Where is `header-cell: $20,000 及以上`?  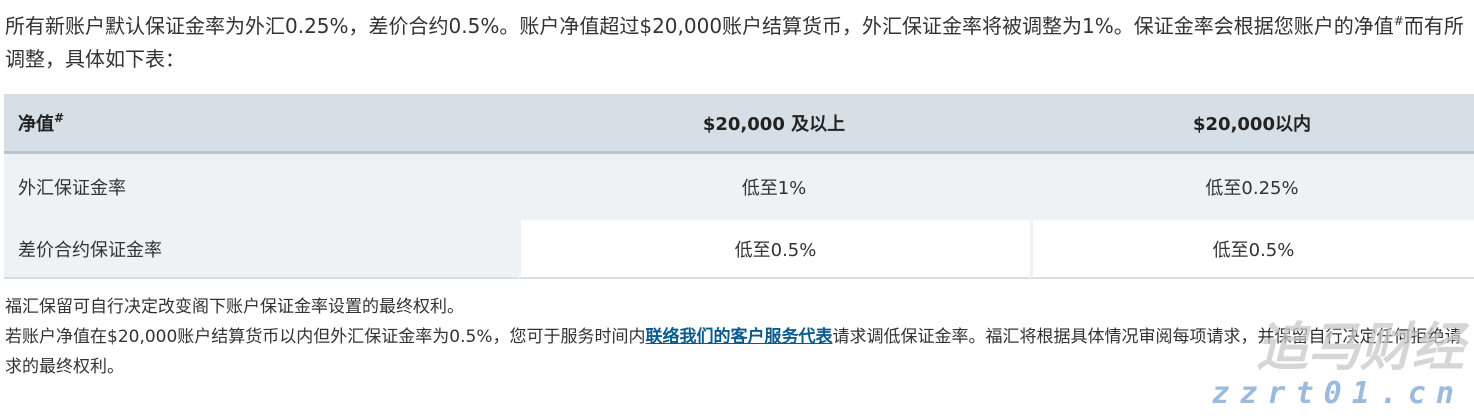
header-cell: $20,000 及以上 is located at coordinates (774, 124).